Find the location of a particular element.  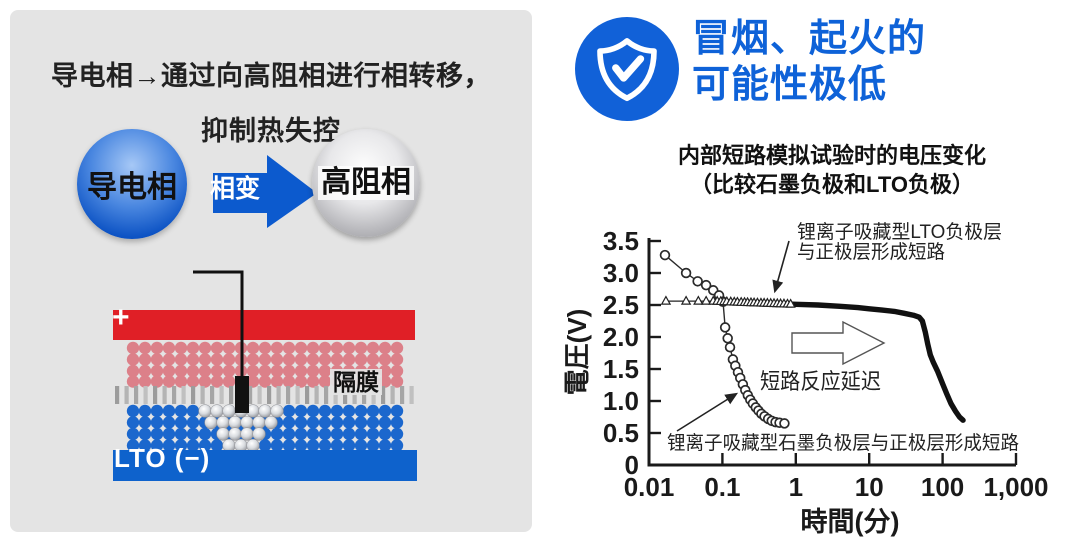

svg-text: 1 is located at coordinates (796, 487).